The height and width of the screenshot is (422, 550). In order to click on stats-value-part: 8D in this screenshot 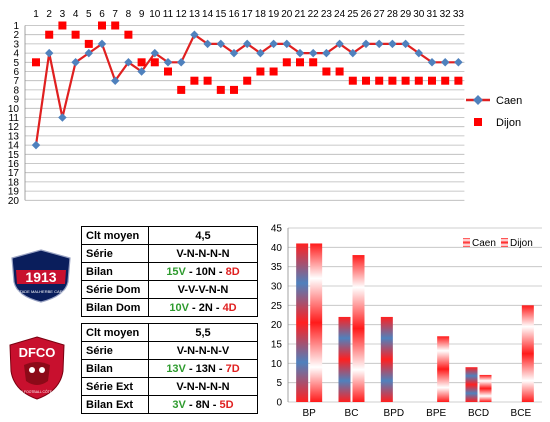, I will do `click(232, 271)`.